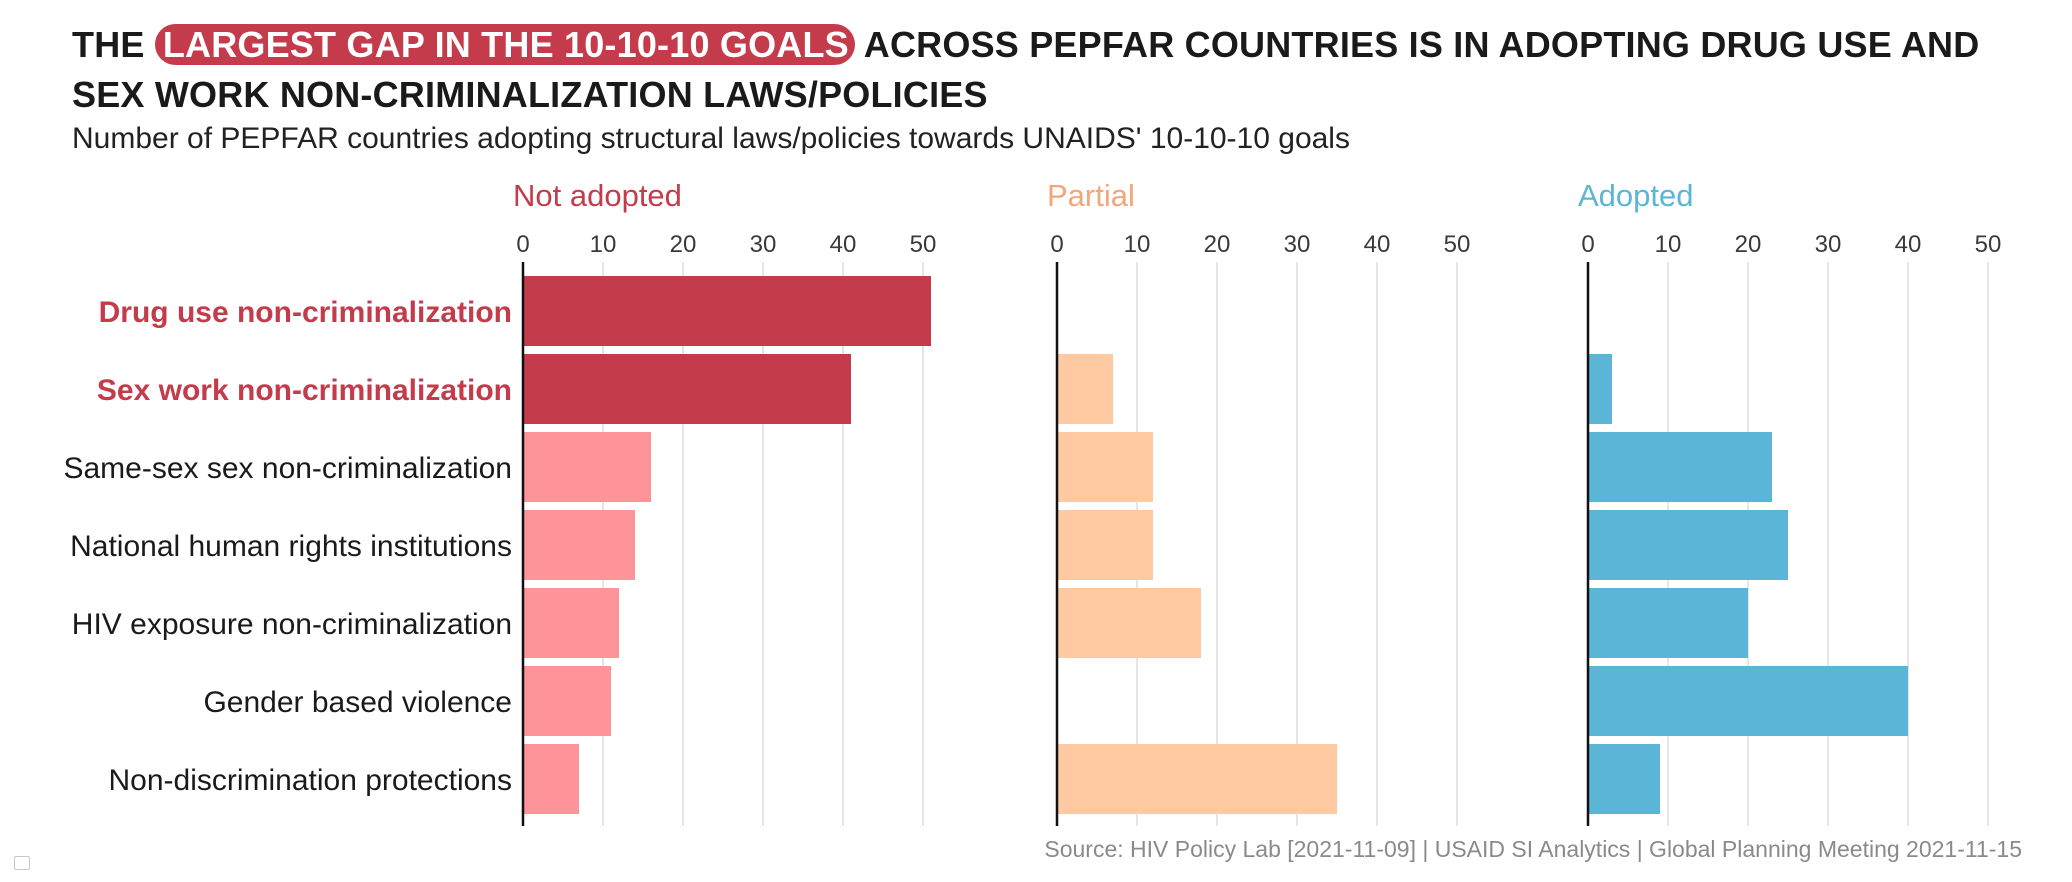 This screenshot has width=2072, height=882. What do you see at coordinates (1636, 195) in the screenshot?
I see `panel-title-adopted: Adopted` at bounding box center [1636, 195].